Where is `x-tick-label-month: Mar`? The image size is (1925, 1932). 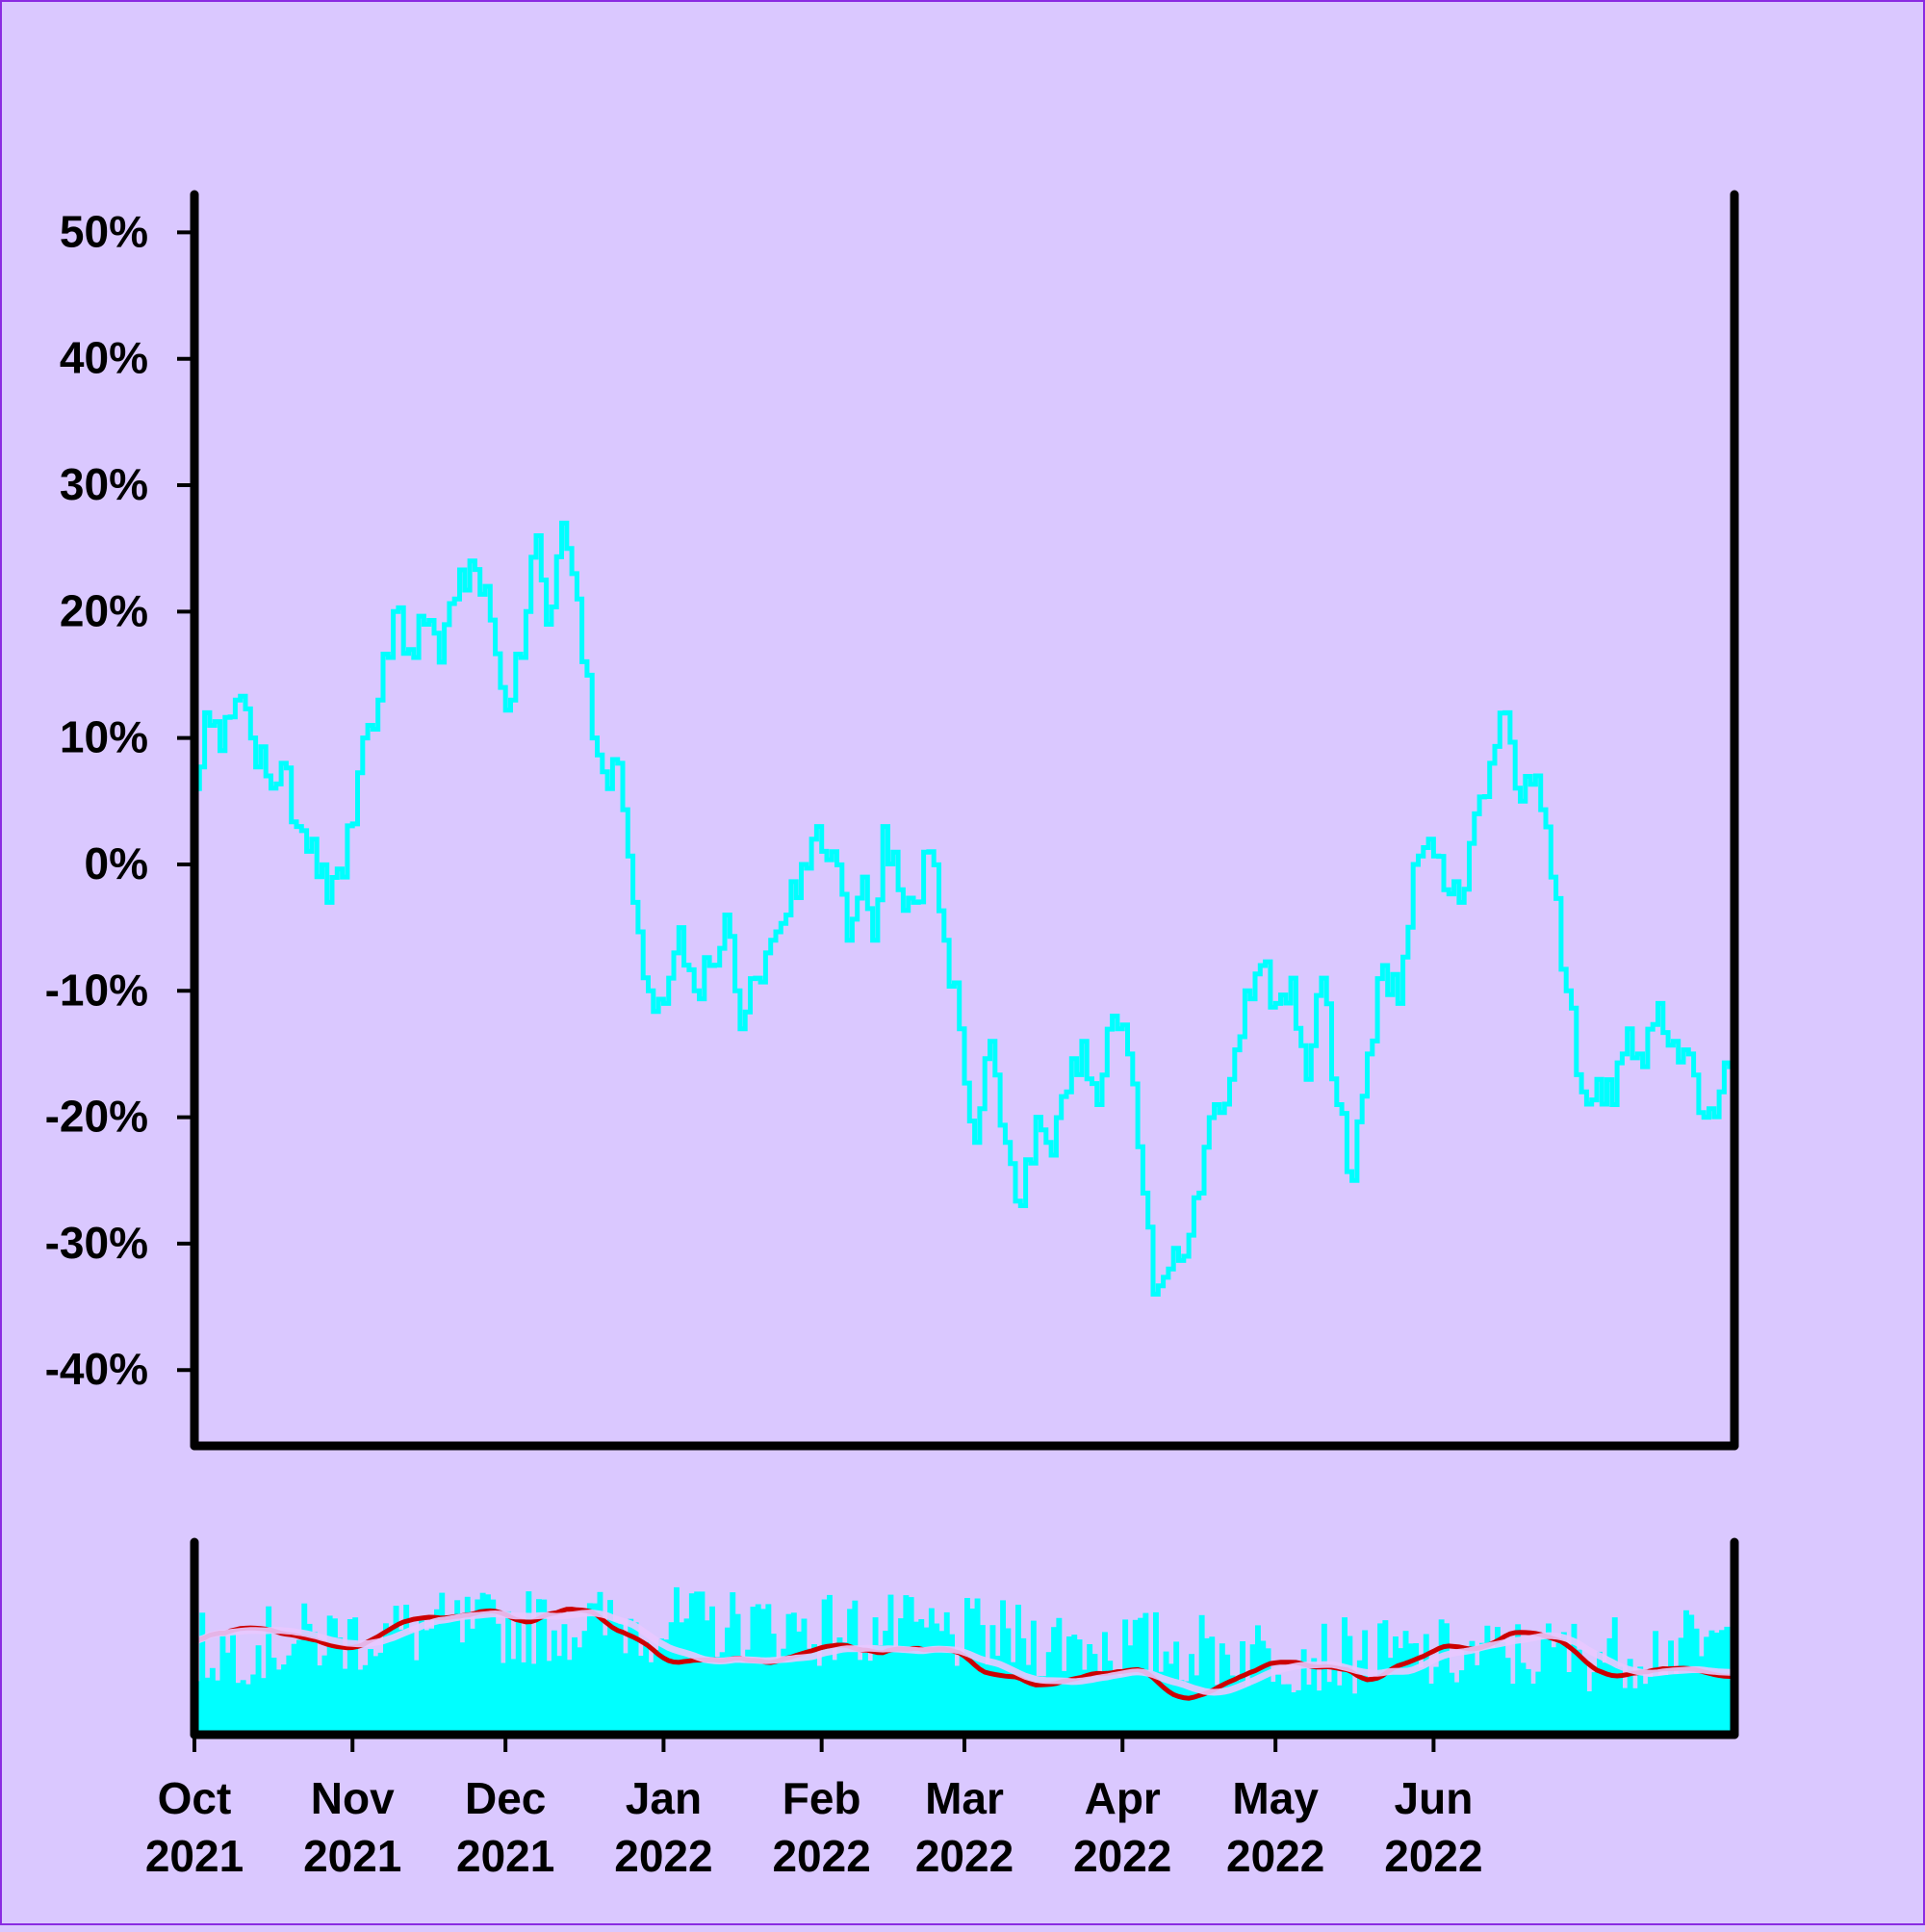
x-tick-label-month: Mar is located at coordinates (964, 1798).